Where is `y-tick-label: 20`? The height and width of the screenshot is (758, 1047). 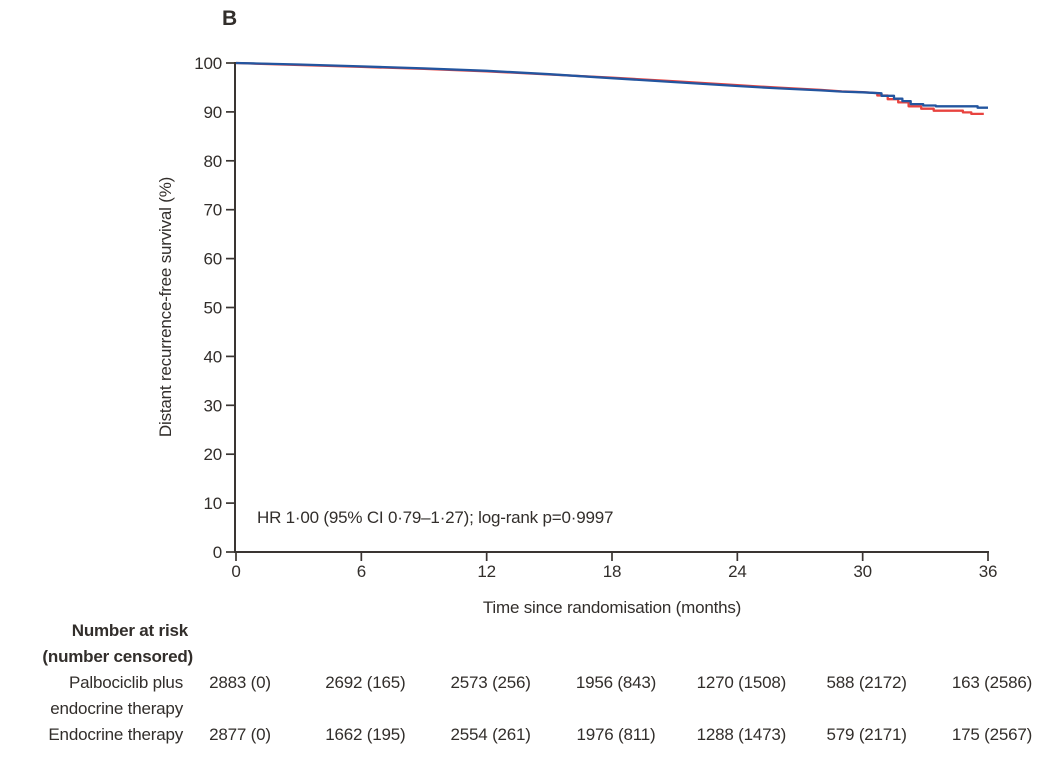 y-tick-label: 20 is located at coordinates (212, 454).